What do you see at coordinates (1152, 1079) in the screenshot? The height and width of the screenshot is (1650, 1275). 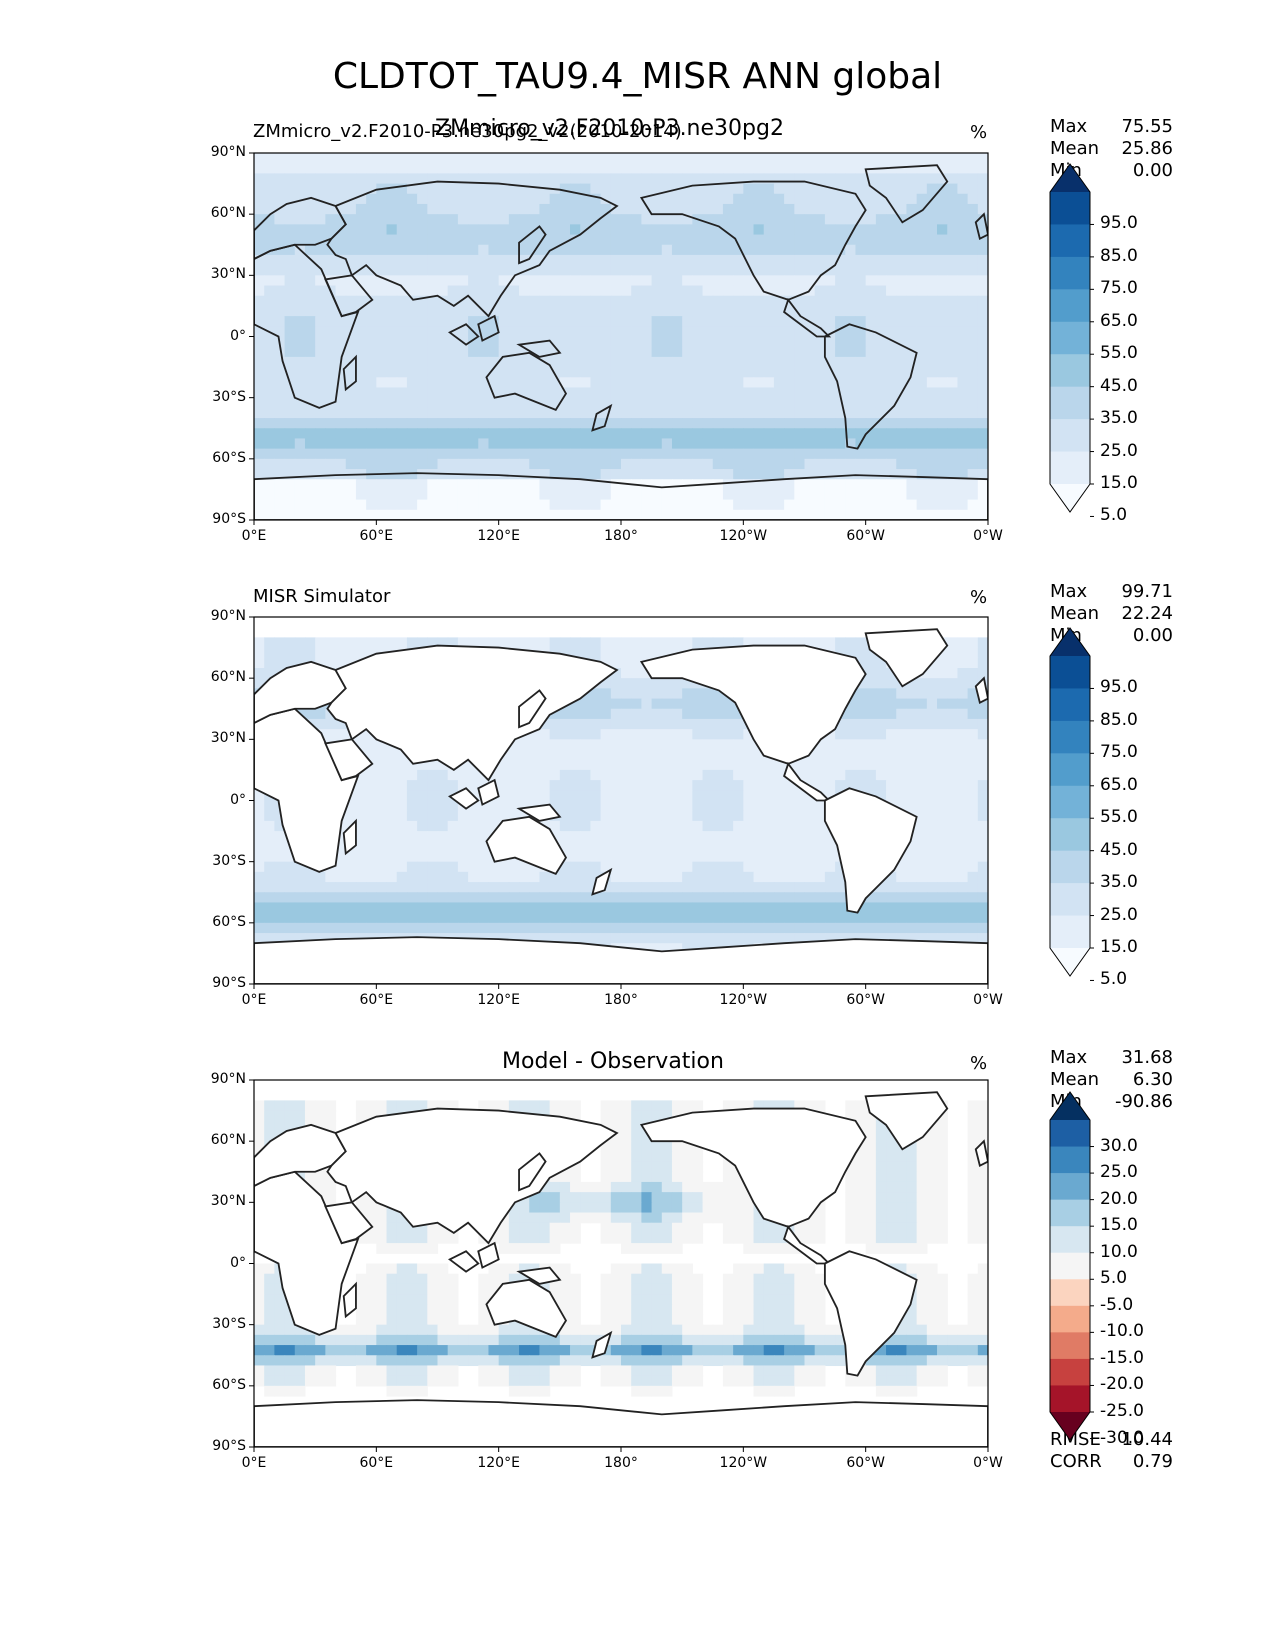 I see `panel-3-stat-mean: 6.30` at bounding box center [1152, 1079].